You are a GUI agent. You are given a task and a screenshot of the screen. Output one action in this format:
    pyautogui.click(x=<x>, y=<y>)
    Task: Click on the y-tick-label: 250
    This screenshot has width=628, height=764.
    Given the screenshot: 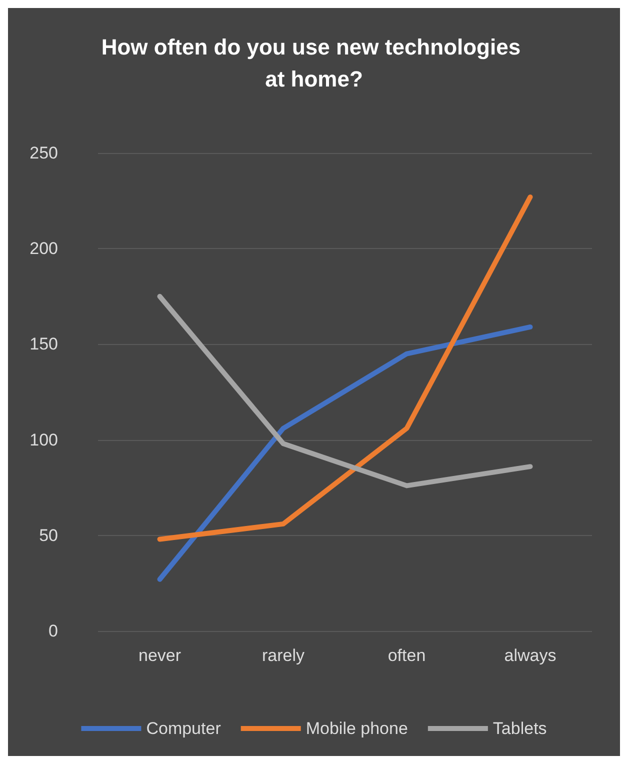 What is the action you would take?
    pyautogui.click(x=44, y=153)
    